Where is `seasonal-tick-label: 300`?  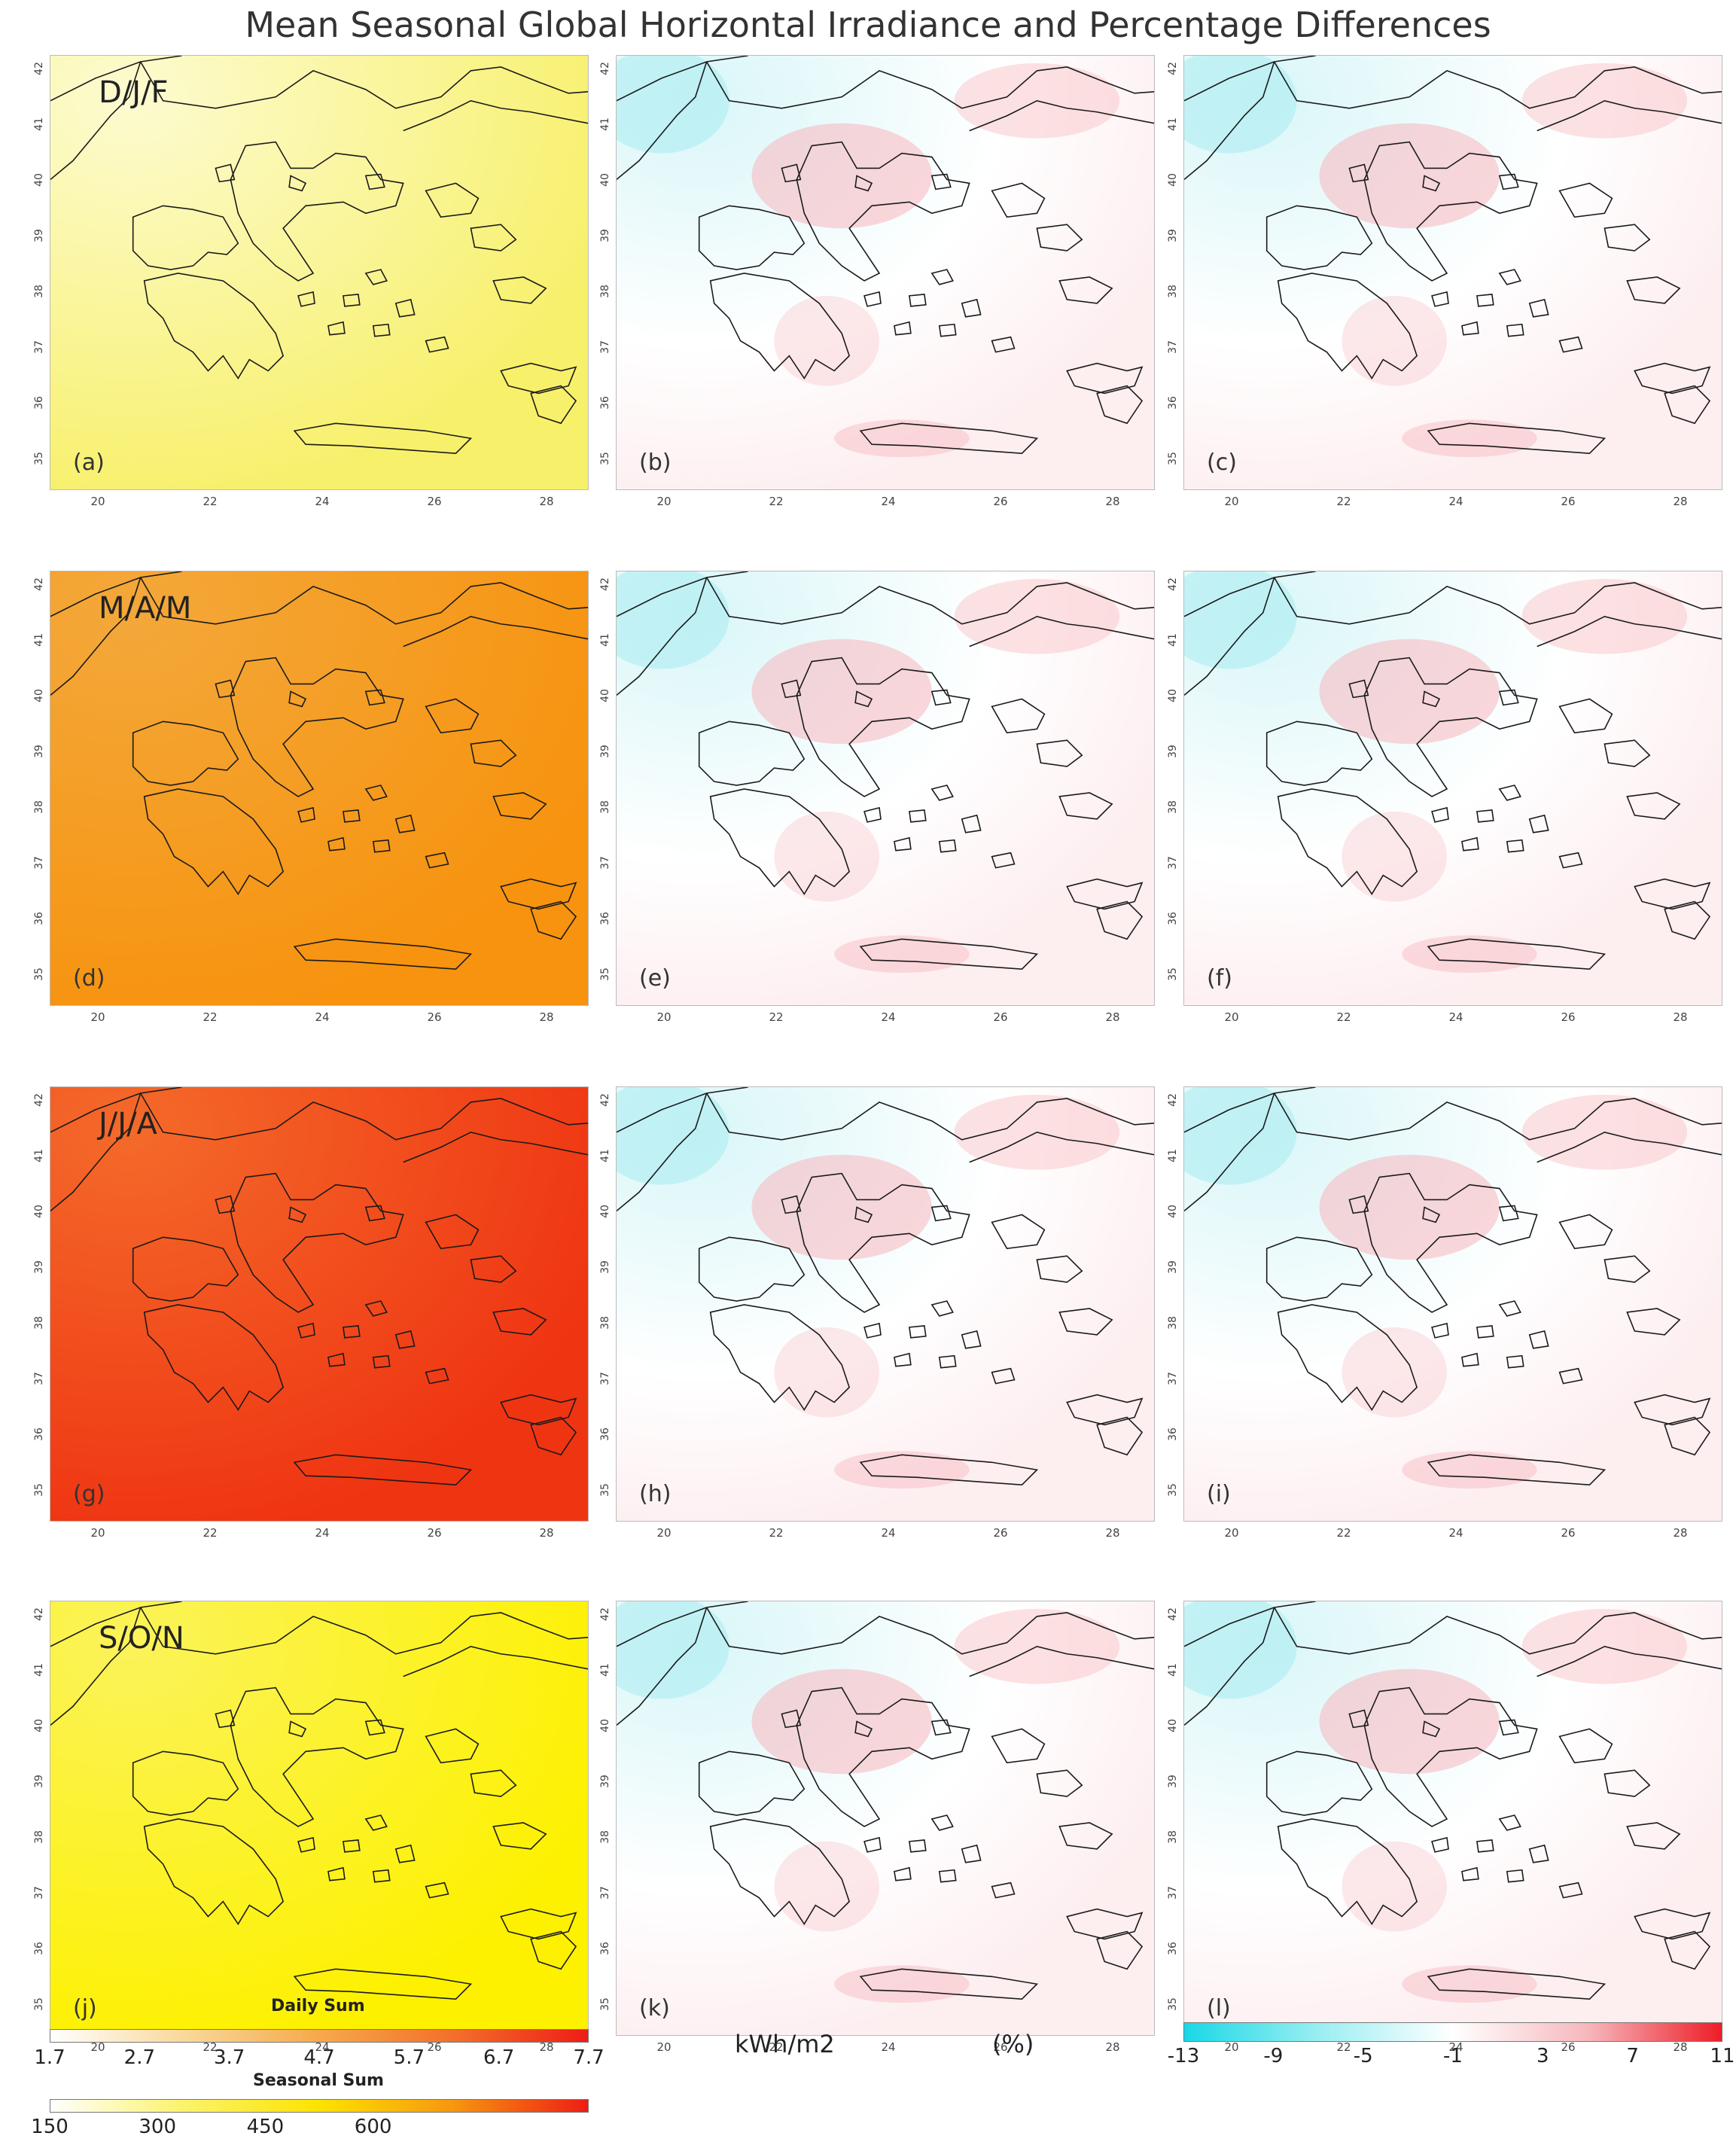
seasonal-tick-label: 300 is located at coordinates (158, 2127).